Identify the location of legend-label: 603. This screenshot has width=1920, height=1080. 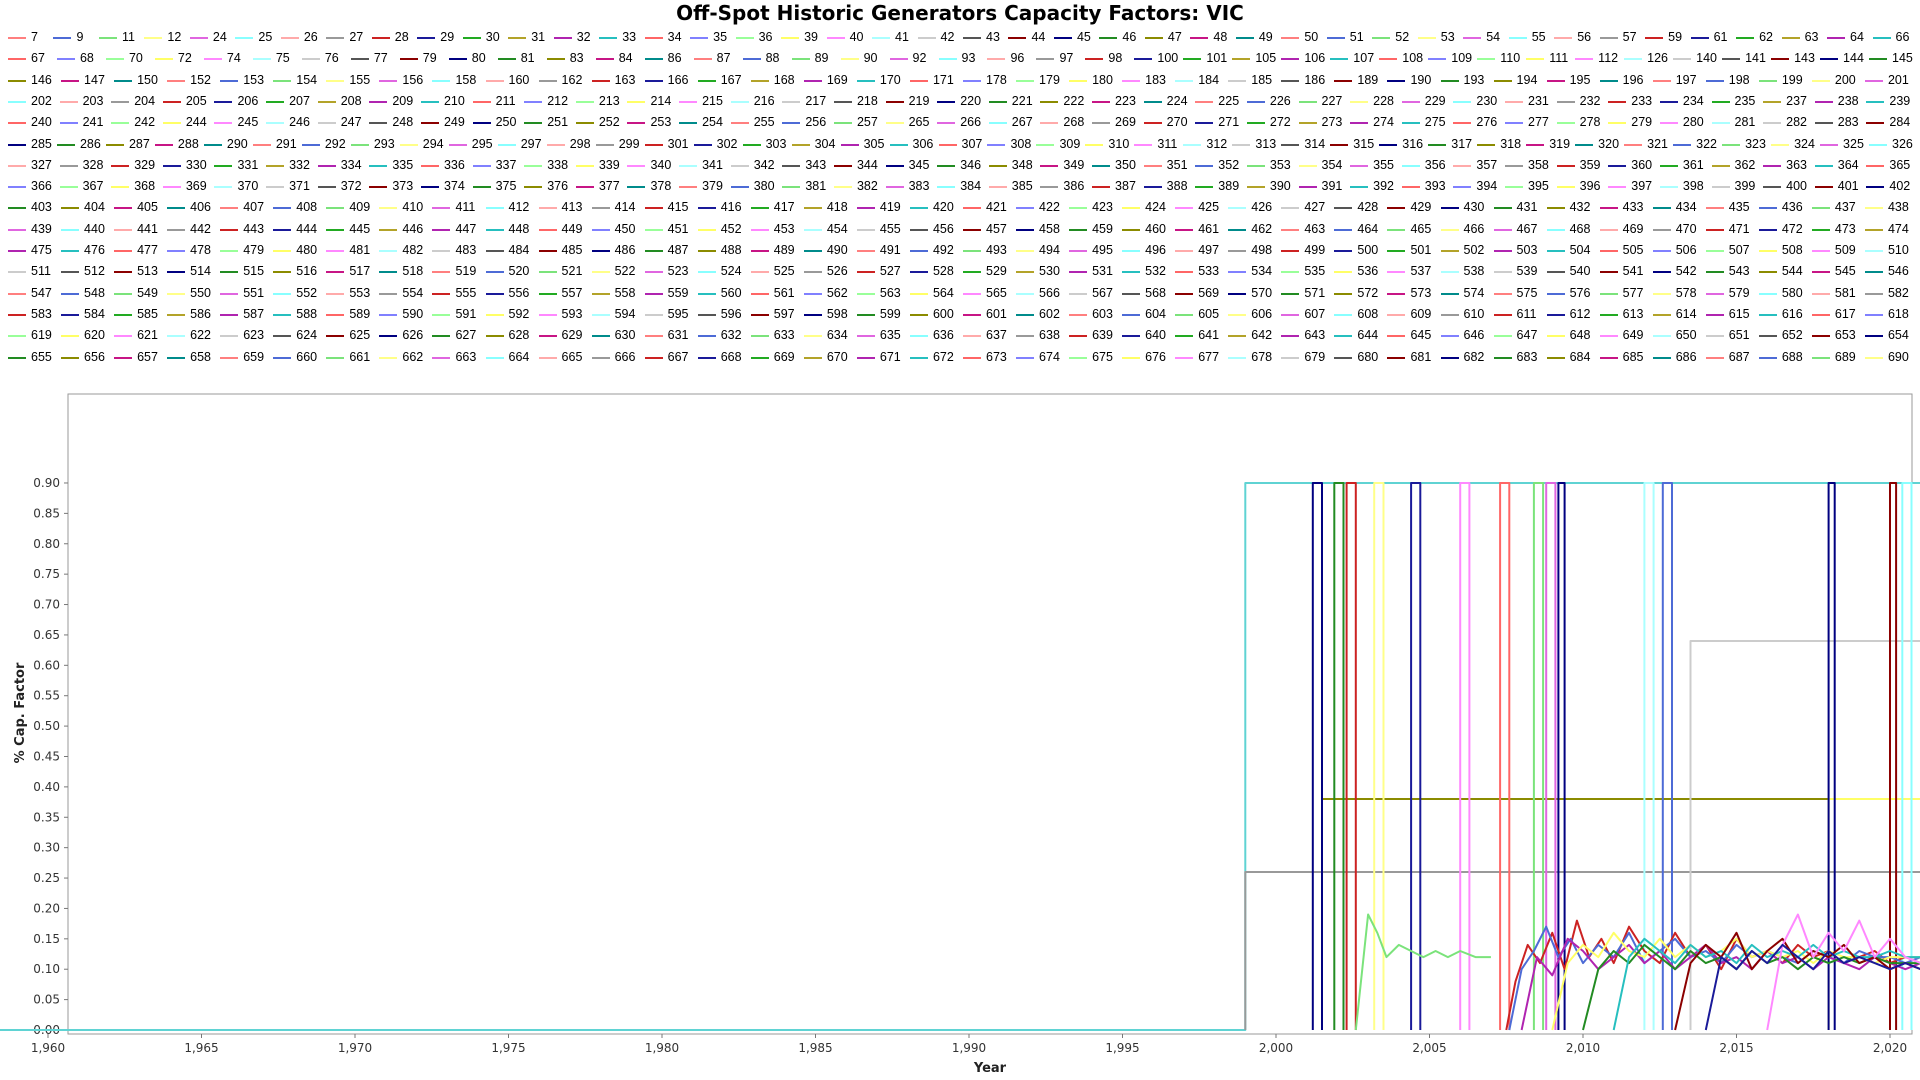
(1102, 313).